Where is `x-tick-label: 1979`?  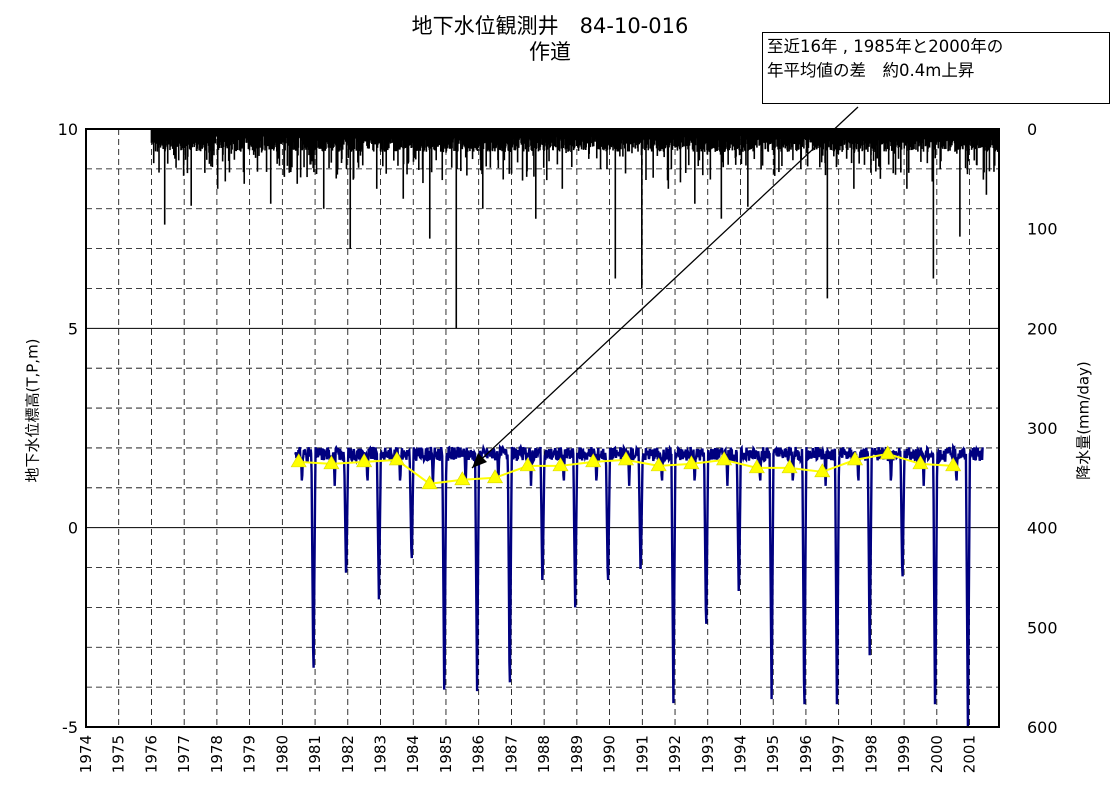
x-tick-label: 1979 is located at coordinates (250, 754).